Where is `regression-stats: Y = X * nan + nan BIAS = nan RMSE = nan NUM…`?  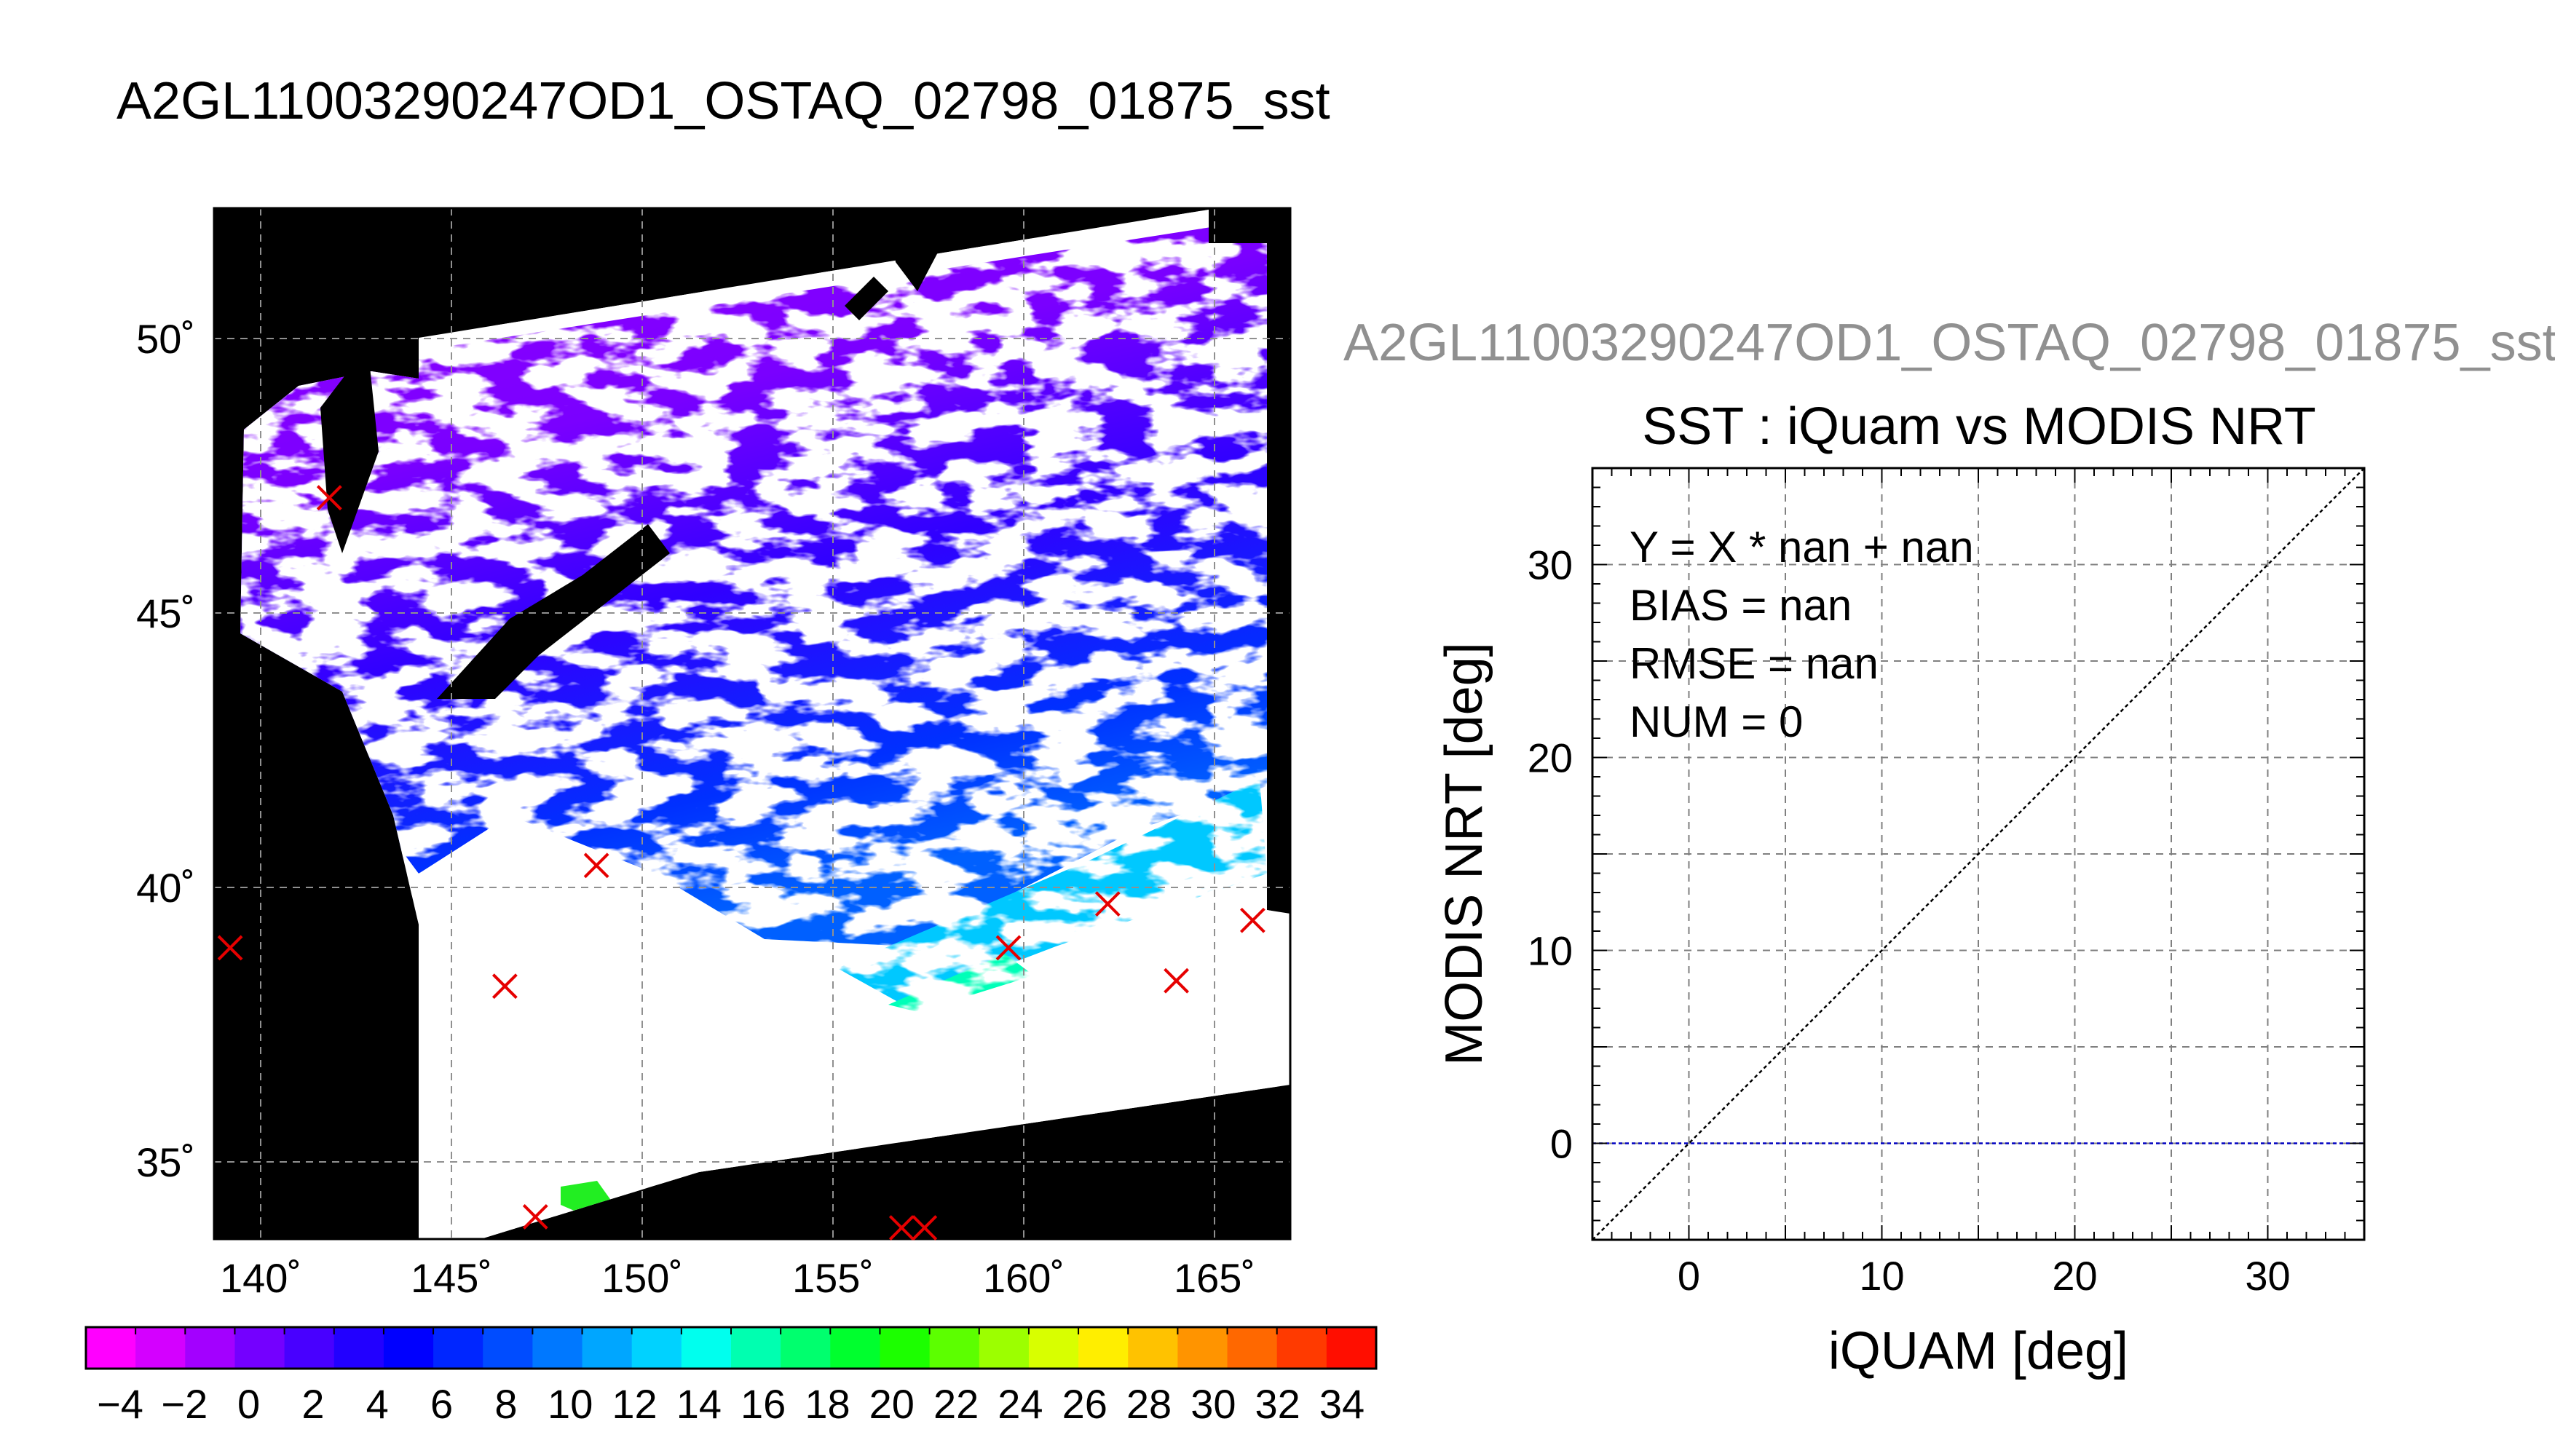
regression-stats: Y = X * nan + nan BIAS = nan RMSE = nan NUM… is located at coordinates (1802, 634).